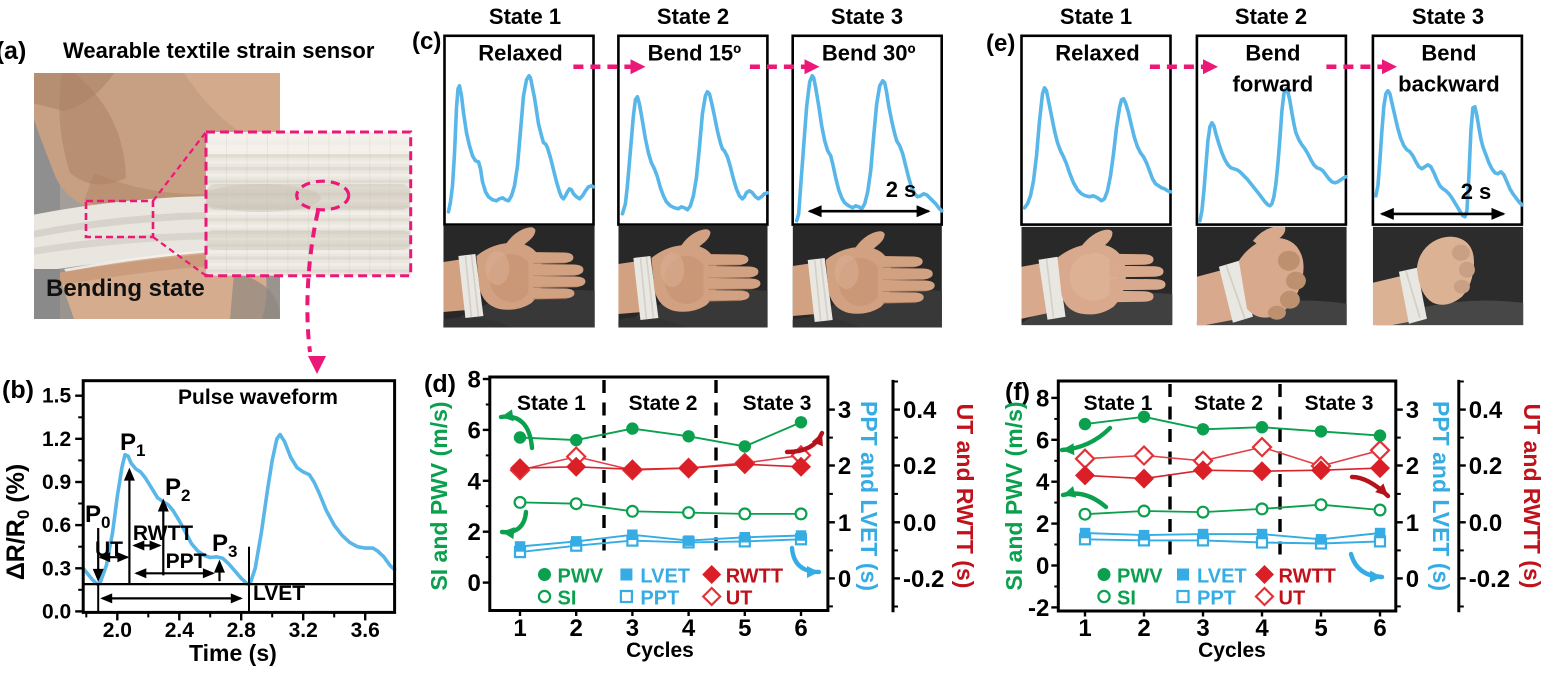 The width and height of the screenshot is (1543, 673). What do you see at coordinates (125, 288) in the screenshot?
I see `svg-text: Bending state` at bounding box center [125, 288].